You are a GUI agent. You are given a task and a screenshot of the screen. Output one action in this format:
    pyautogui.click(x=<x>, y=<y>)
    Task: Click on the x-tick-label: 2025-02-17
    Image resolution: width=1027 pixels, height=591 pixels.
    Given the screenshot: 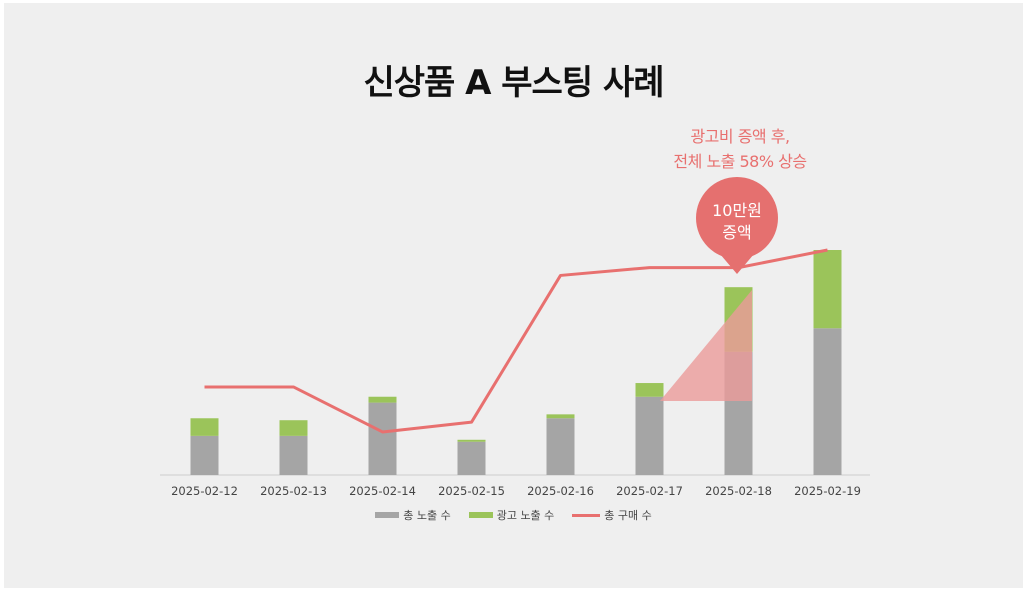 What is the action you would take?
    pyautogui.click(x=649, y=491)
    